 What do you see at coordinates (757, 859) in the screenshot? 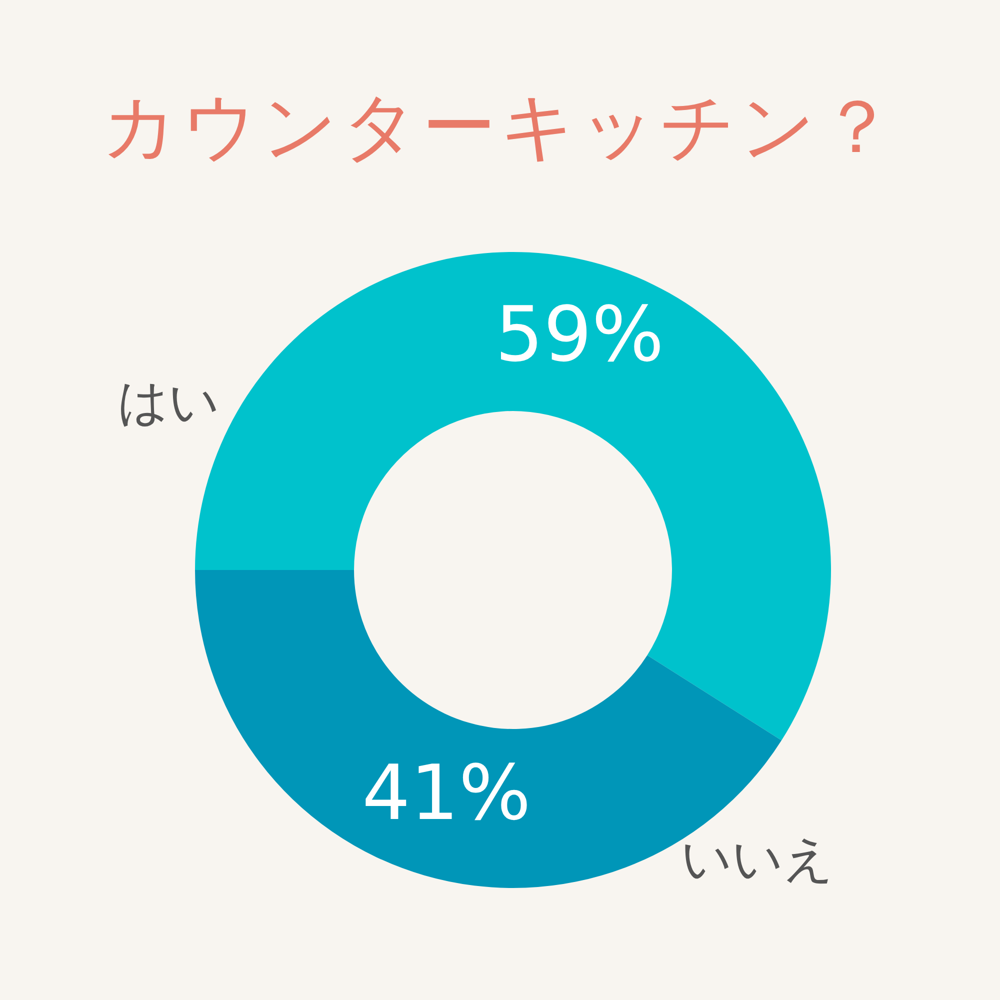
I see `slice-label: いいえ` at bounding box center [757, 859].